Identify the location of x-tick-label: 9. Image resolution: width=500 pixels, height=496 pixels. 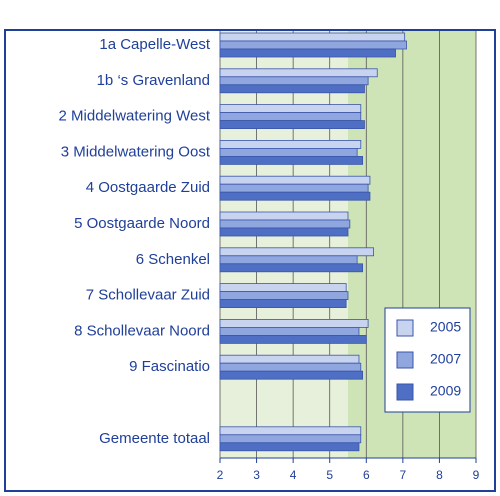
(476, 475).